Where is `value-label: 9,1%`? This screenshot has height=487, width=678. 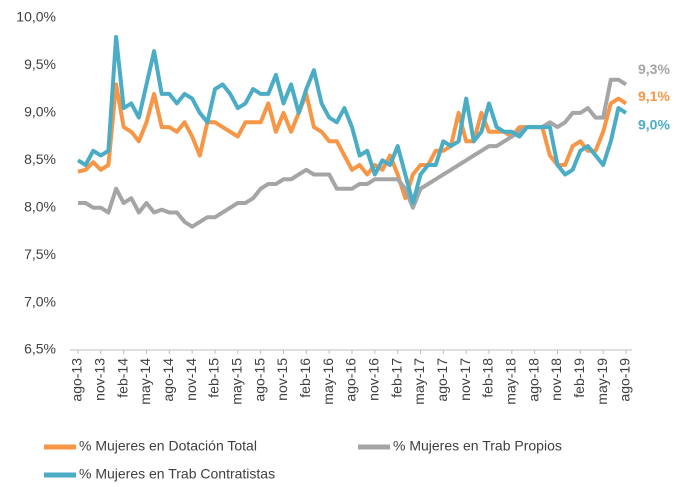 value-label: 9,1% is located at coordinates (654, 96).